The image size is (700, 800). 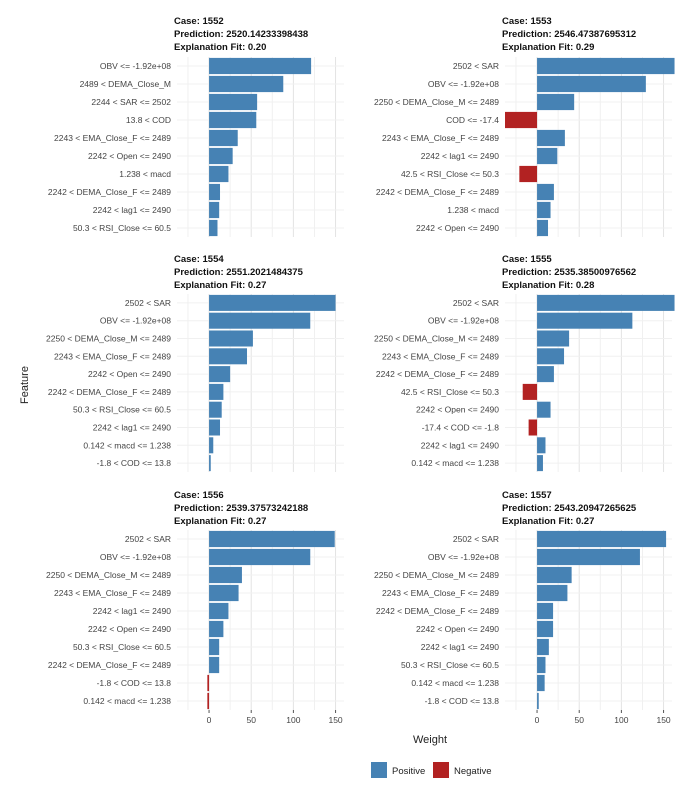 What do you see at coordinates (527, 259) in the screenshot?
I see `panel-case-title: Case: 1555` at bounding box center [527, 259].